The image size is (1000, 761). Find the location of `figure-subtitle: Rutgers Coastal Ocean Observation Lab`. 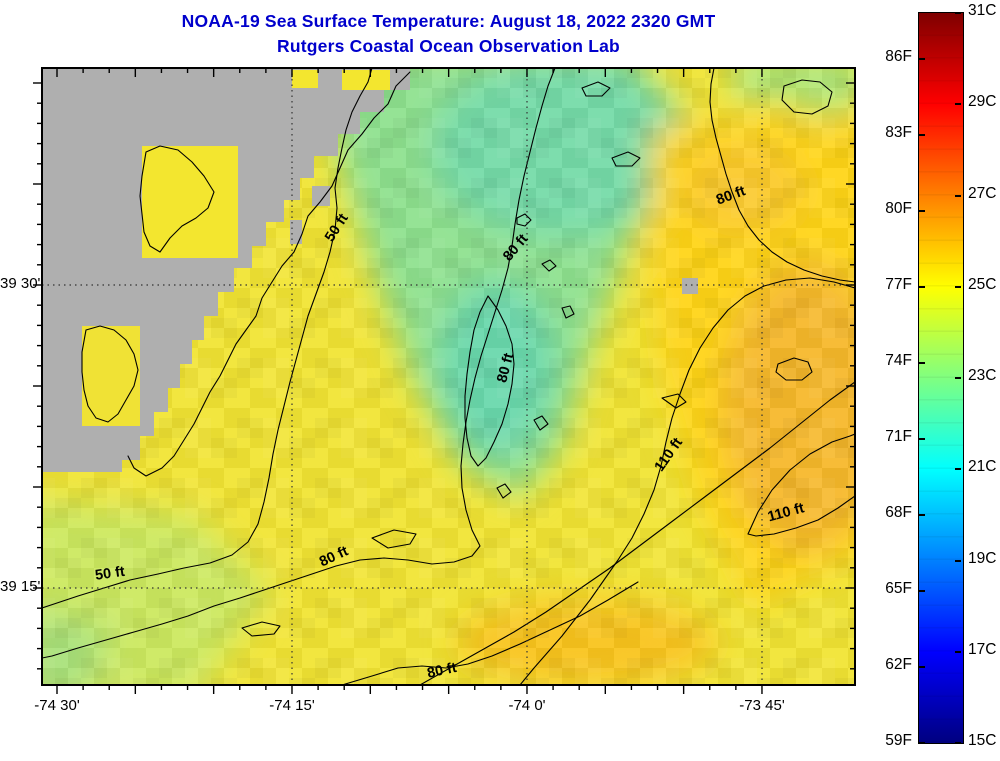

figure-subtitle: Rutgers Coastal Ocean Observation Lab is located at coordinates (448, 46).